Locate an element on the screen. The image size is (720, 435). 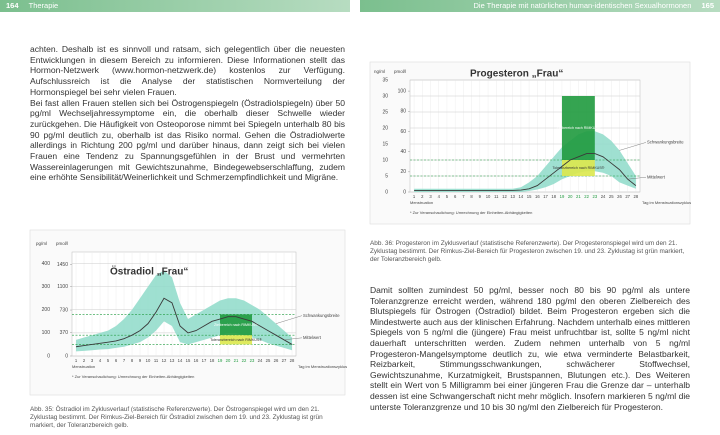
y2-tick-label: 60 is located at coordinates (403, 132).